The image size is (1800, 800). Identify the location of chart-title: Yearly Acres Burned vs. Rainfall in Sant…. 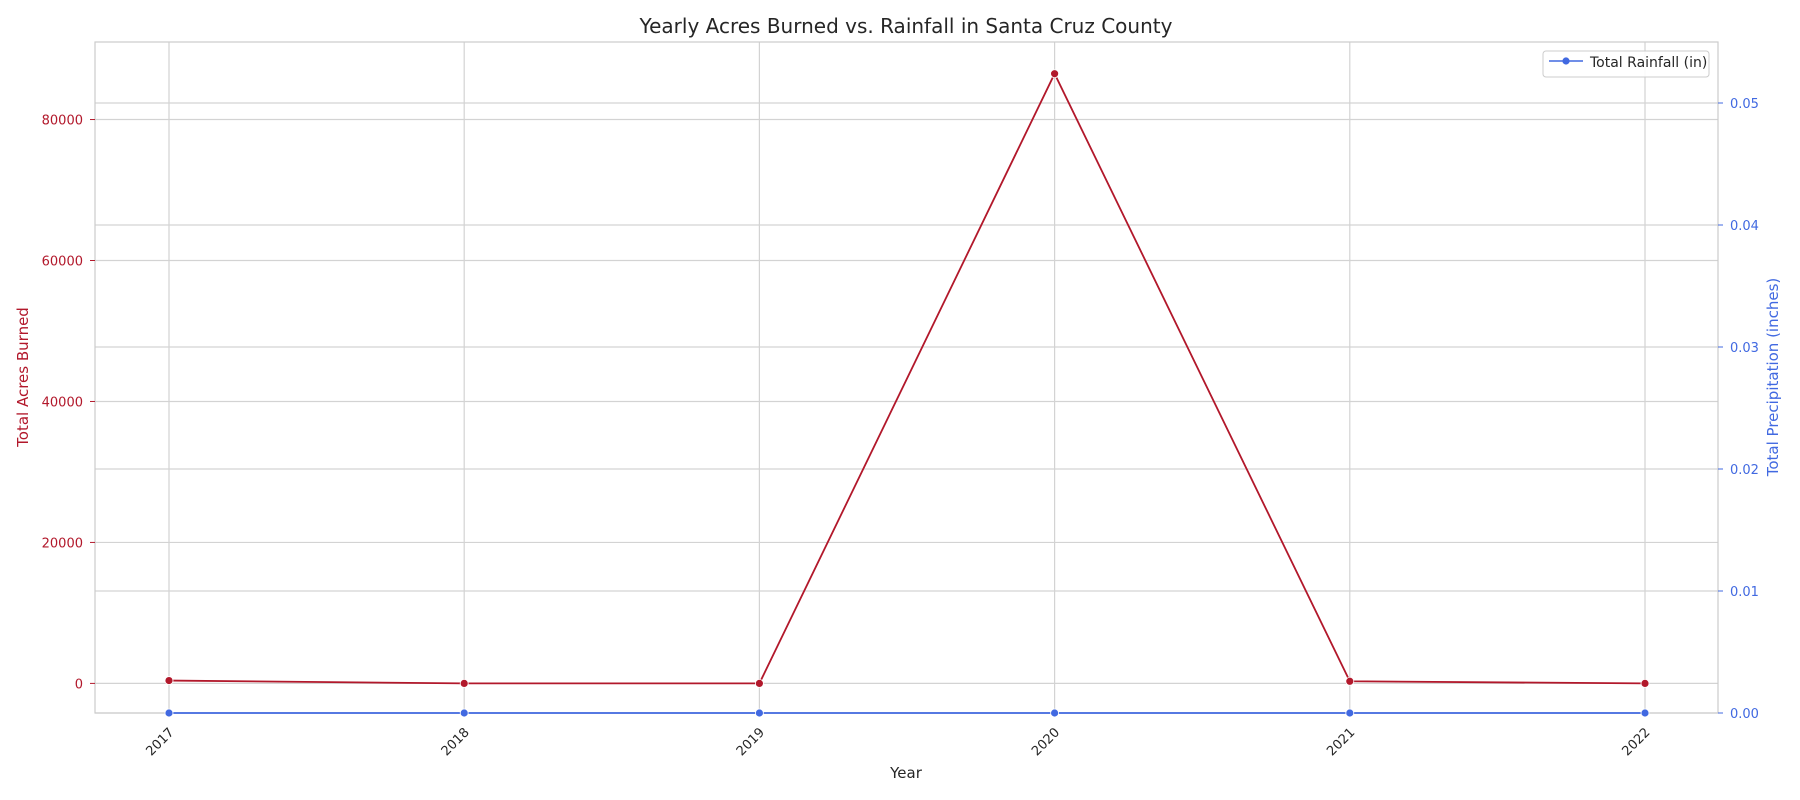
(906, 26).